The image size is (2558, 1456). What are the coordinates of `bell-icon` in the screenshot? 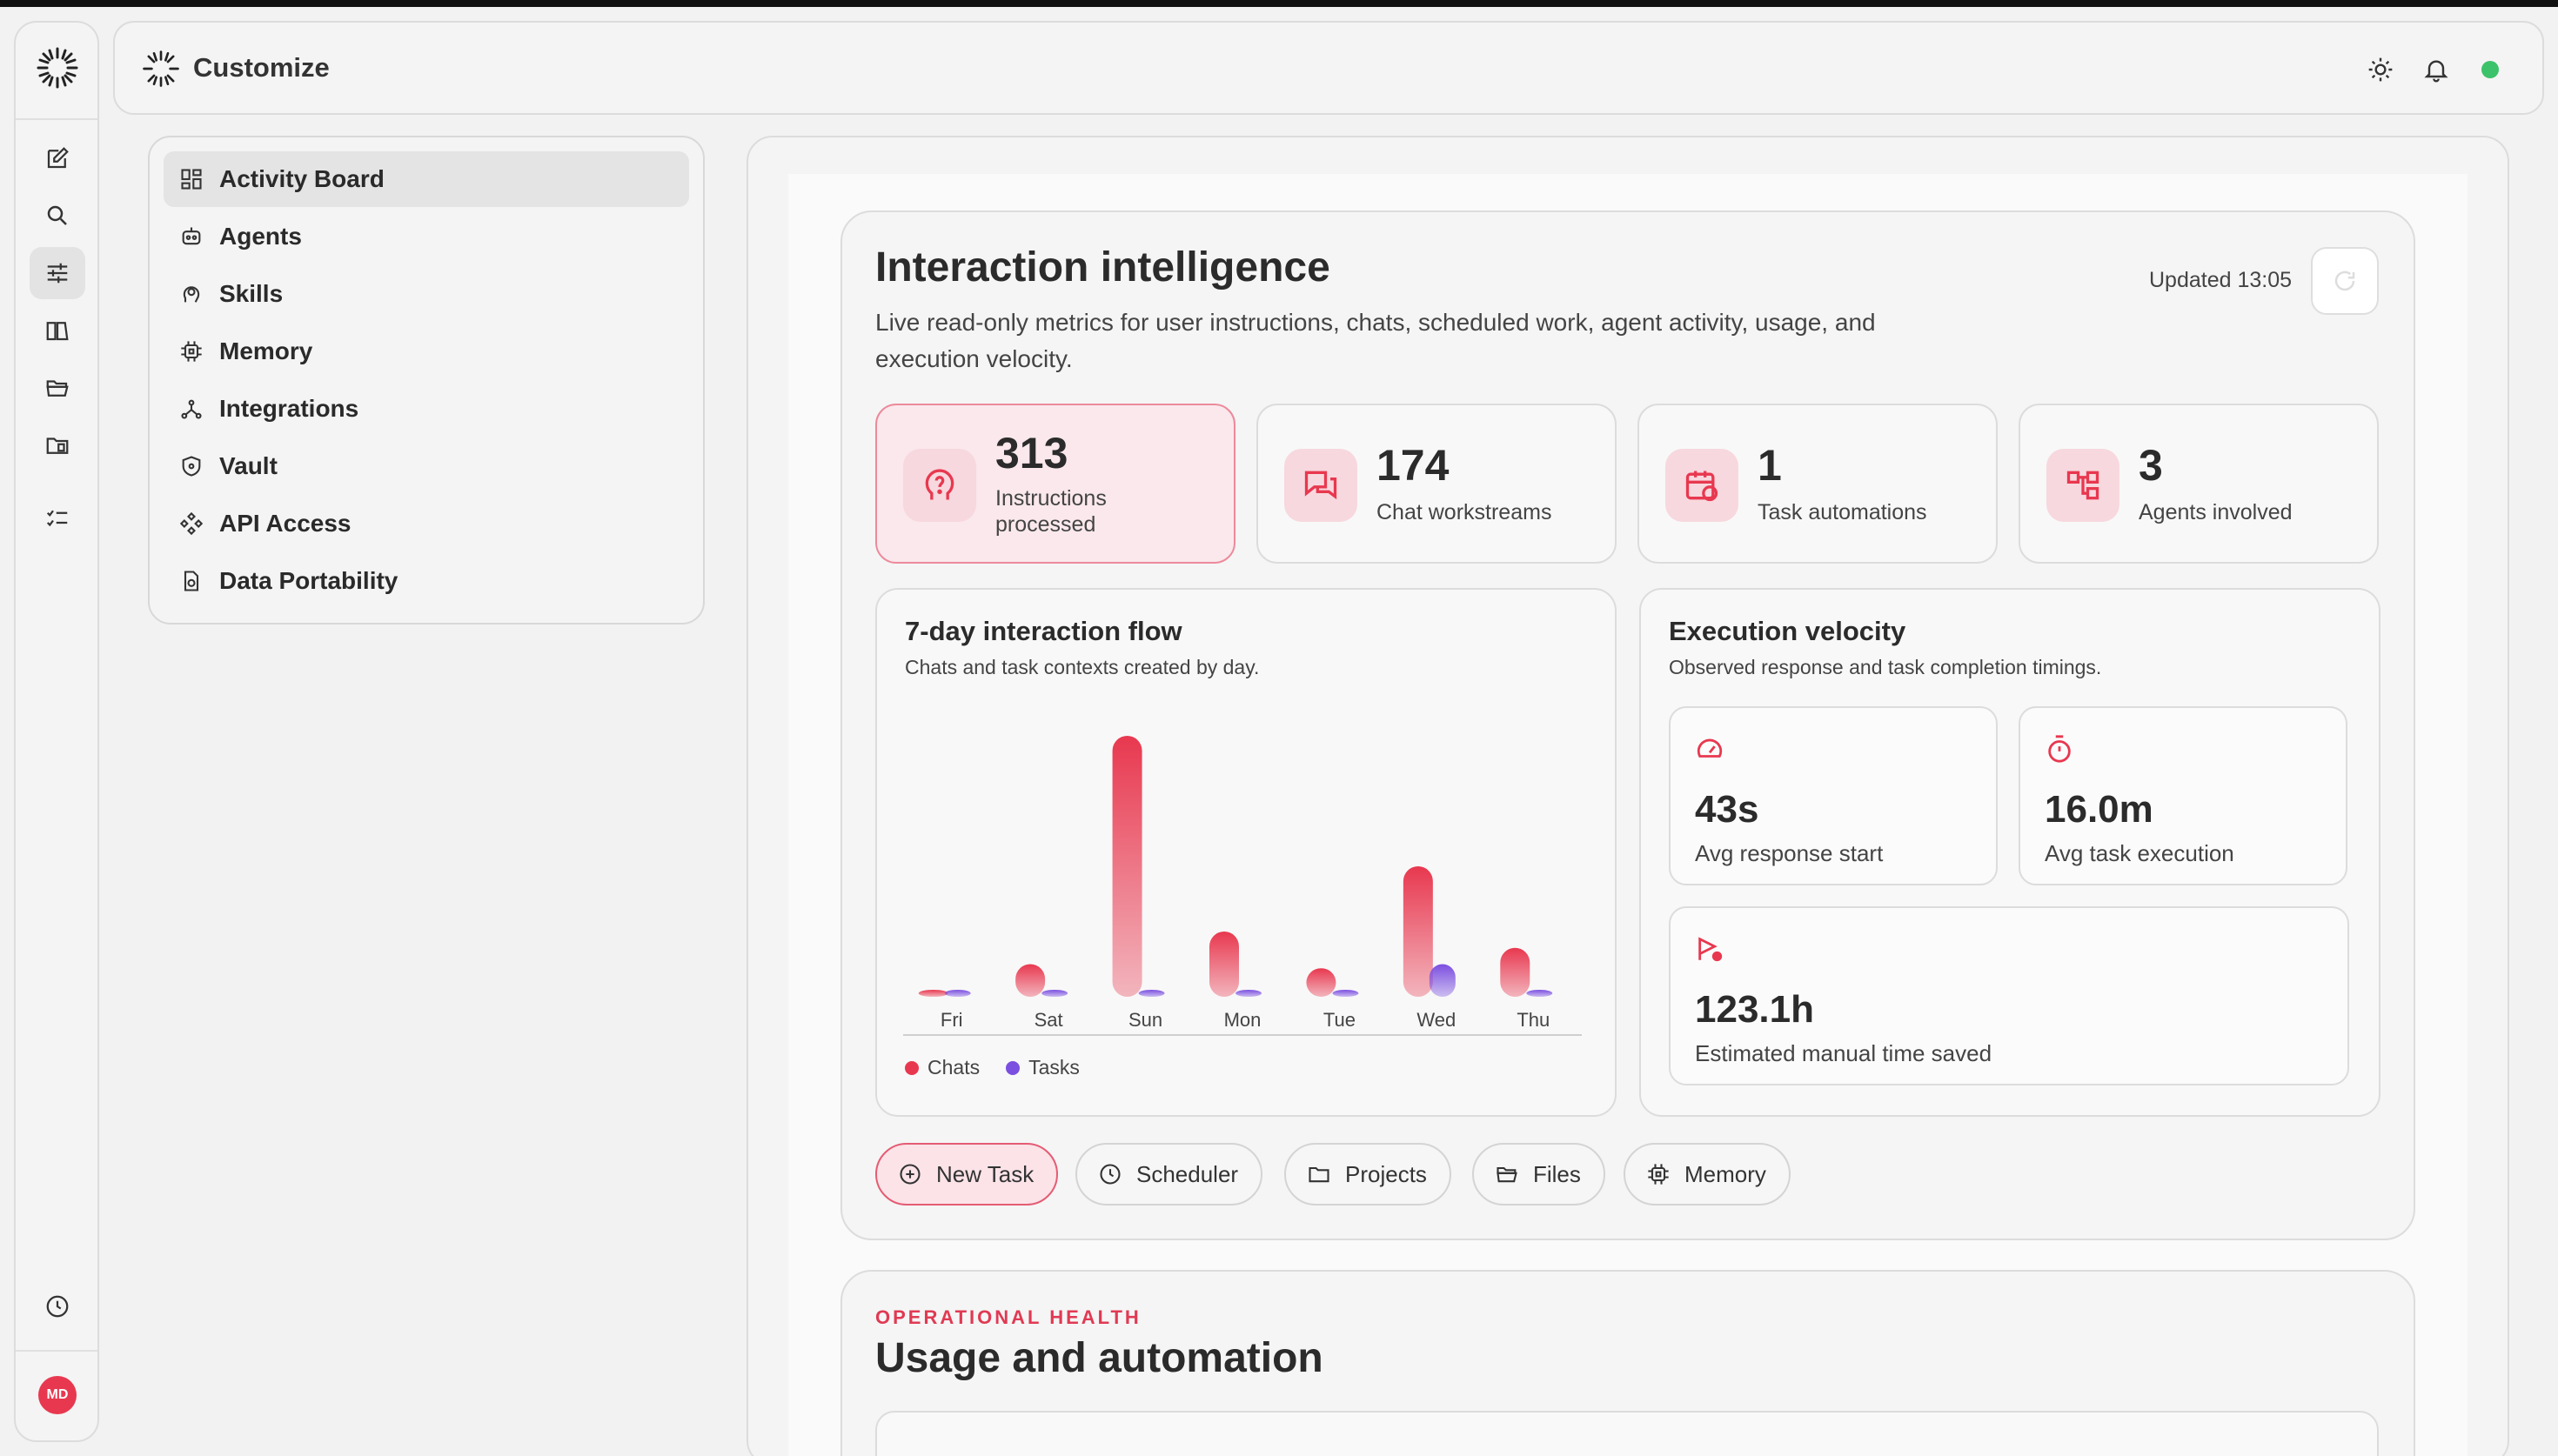 It's located at (2436, 71).